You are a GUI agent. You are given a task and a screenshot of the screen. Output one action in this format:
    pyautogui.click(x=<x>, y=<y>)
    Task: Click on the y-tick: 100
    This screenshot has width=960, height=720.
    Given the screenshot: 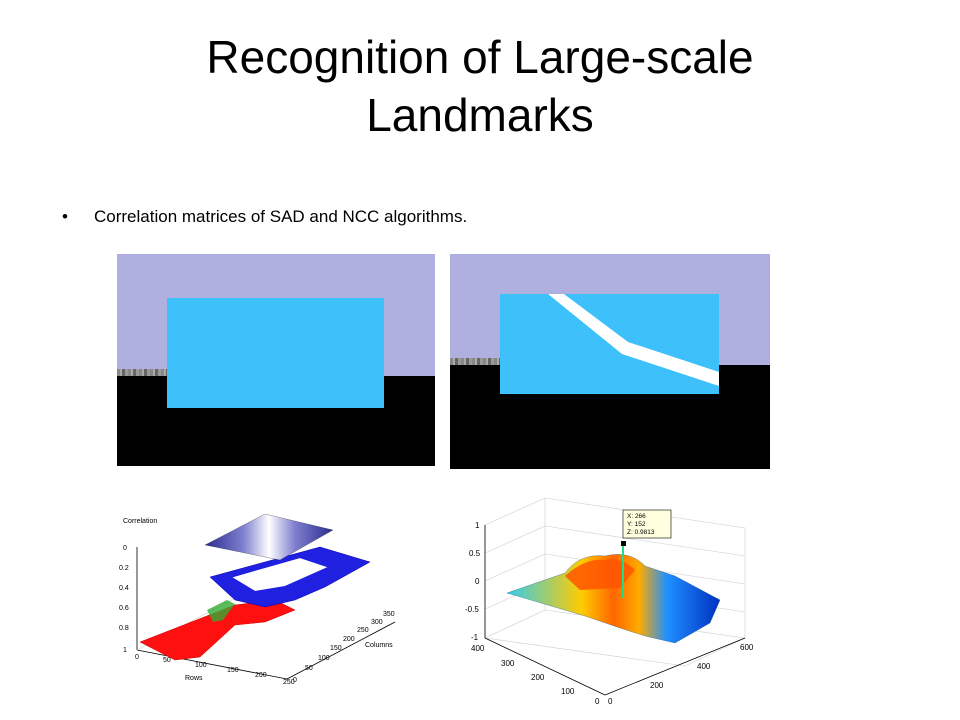 What is the action you would take?
    pyautogui.click(x=568, y=691)
    